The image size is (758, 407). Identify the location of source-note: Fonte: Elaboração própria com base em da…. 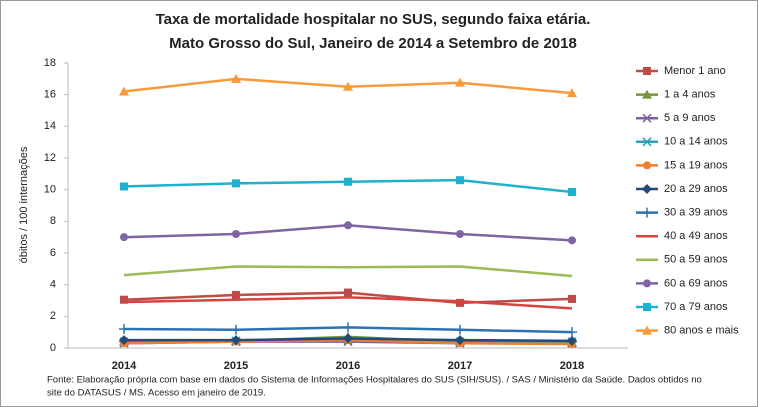
(374, 380).